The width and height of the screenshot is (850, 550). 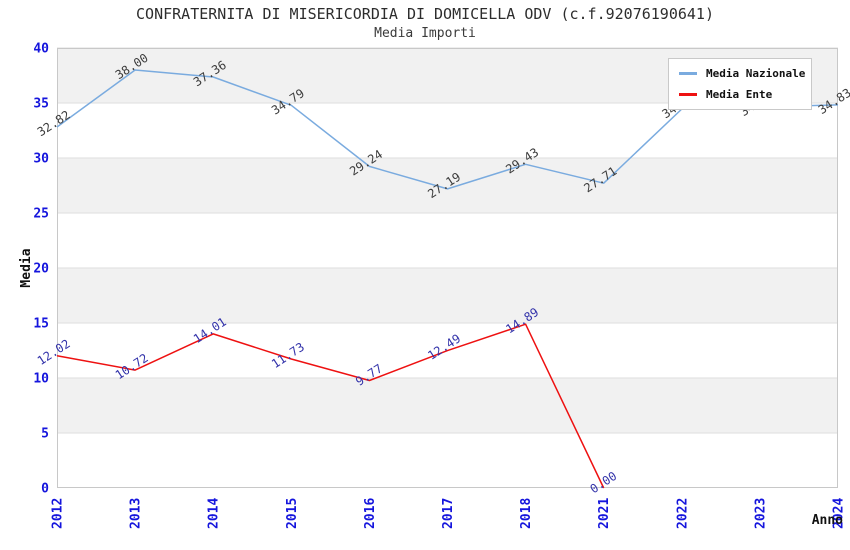 I want to click on data-label: 11.73, so click(x=288, y=355).